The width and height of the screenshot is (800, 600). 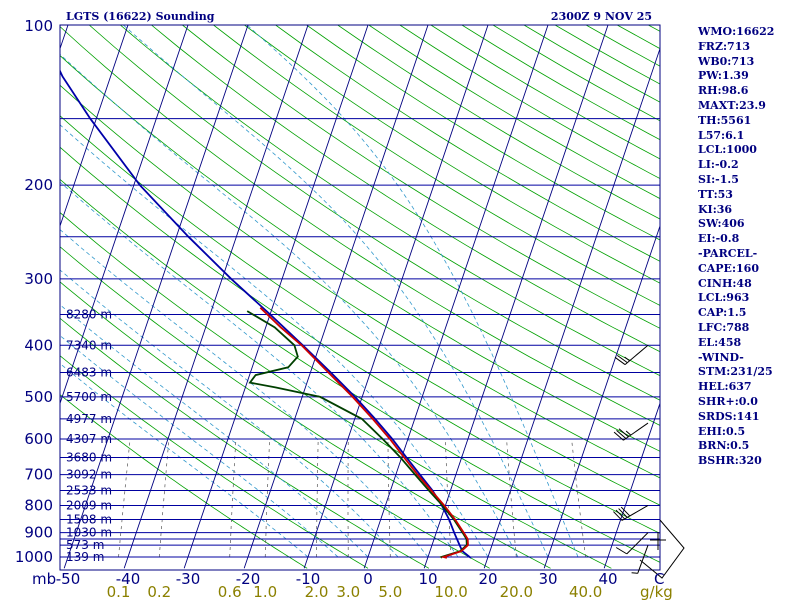 What do you see at coordinates (427, 579) in the screenshot?
I see `temperature-tick-label: 10` at bounding box center [427, 579].